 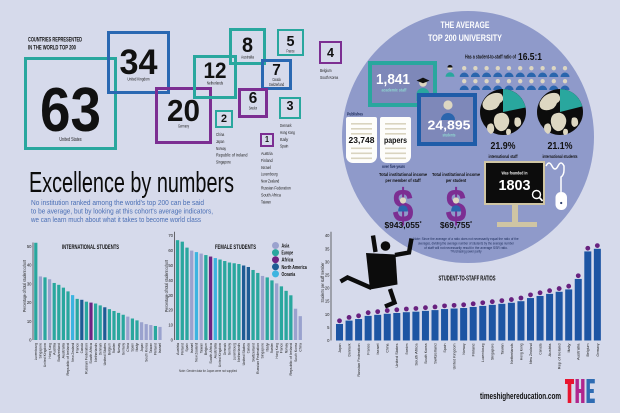 What do you see at coordinates (490, 58) in the screenshot?
I see `svg-text:Has a student-to-staff ratio o: Has a student-to-staff ratio of` at bounding box center [490, 58].